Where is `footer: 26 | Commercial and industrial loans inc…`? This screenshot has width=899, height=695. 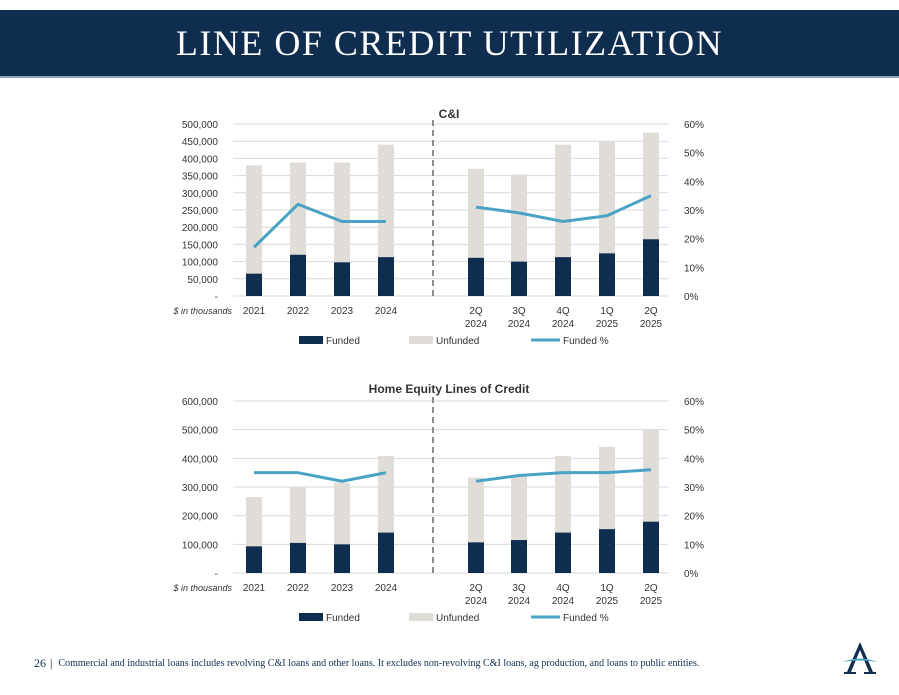 footer: 26 | Commercial and industrial loans inc… is located at coordinates (414, 663).